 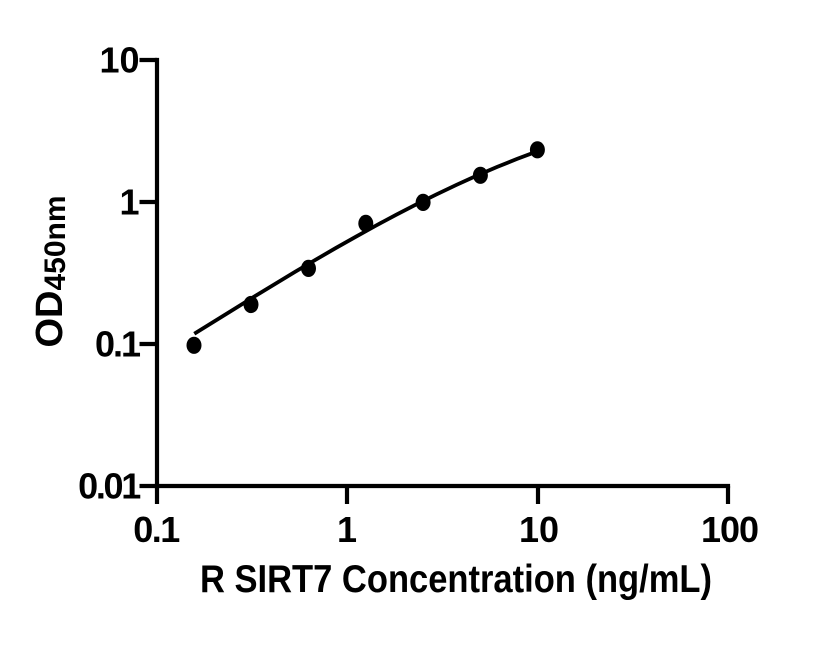 I want to click on svg-text: 0.01, so click(x=109, y=486).